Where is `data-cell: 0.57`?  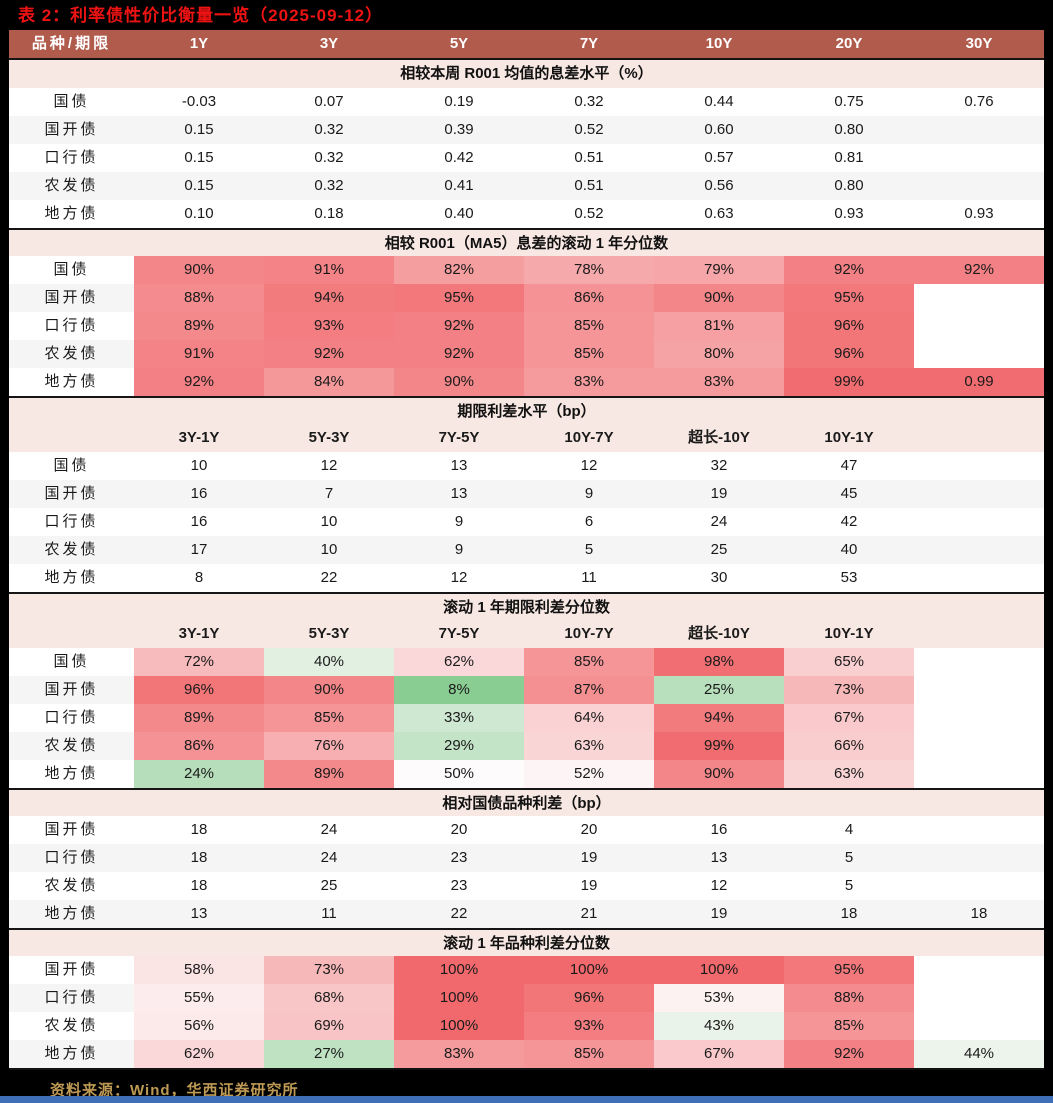 data-cell: 0.57 is located at coordinates (719, 158).